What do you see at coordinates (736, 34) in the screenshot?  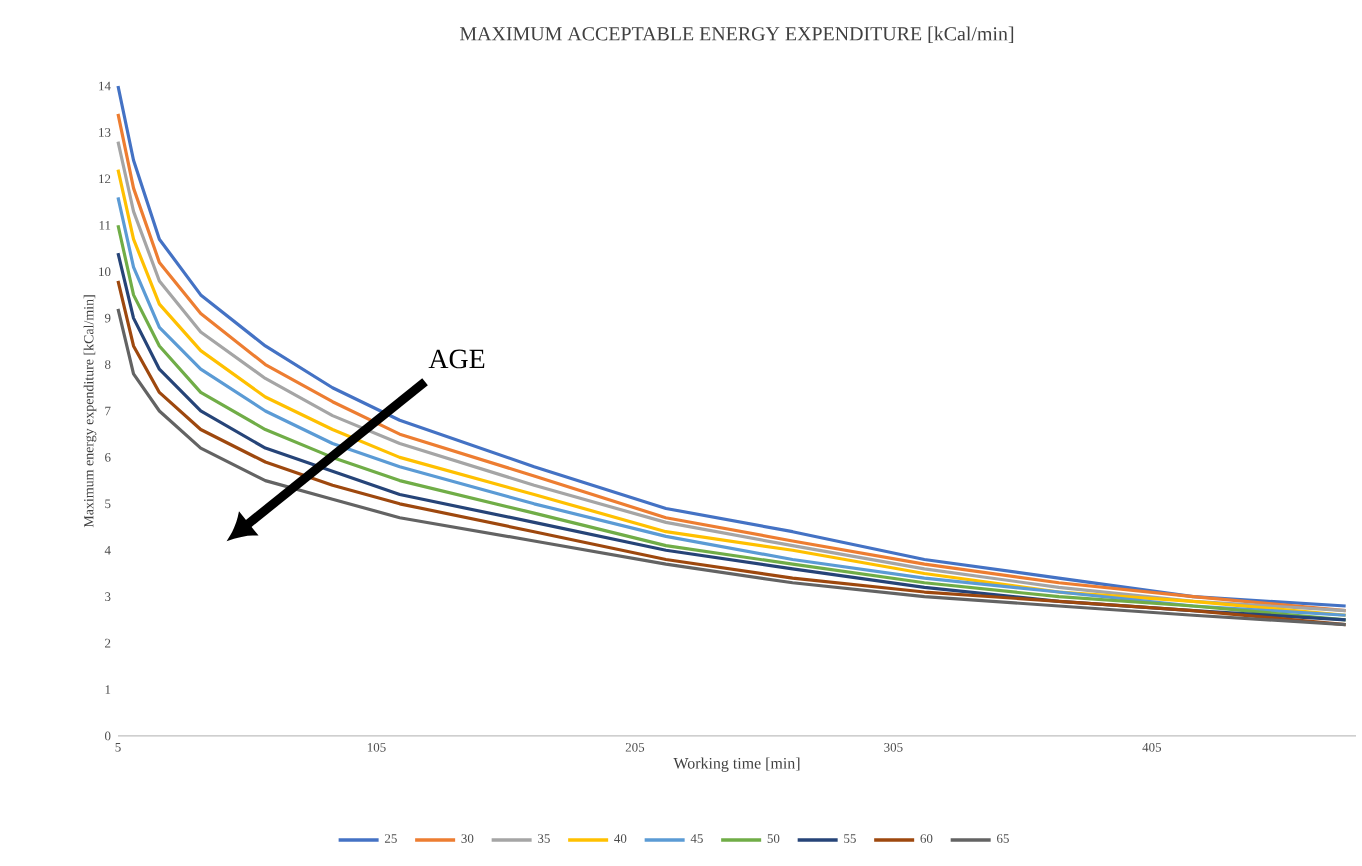 I see `chart-title: MAXIMUM ACCEPTABLE ENERGY EXPENDITURE [kCal/min]` at bounding box center [736, 34].